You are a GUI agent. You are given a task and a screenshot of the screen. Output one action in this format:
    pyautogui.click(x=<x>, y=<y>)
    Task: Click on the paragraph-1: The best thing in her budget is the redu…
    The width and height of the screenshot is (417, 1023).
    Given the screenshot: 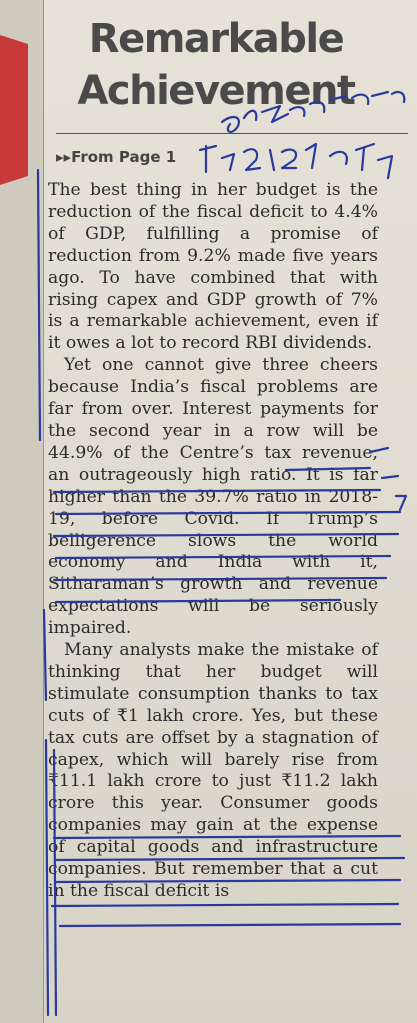 What is the action you would take?
    pyautogui.click(x=213, y=267)
    